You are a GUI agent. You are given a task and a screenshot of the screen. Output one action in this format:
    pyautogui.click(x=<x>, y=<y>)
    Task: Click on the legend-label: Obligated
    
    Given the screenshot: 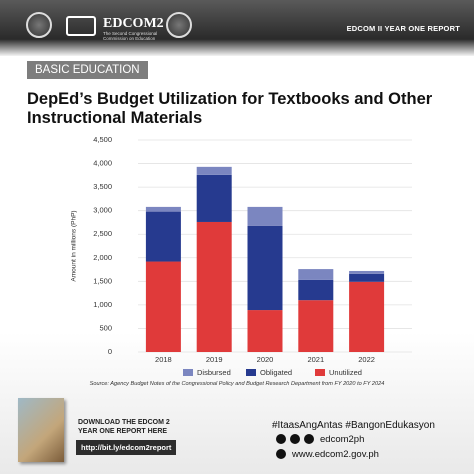 What is the action you would take?
    pyautogui.click(x=276, y=372)
    